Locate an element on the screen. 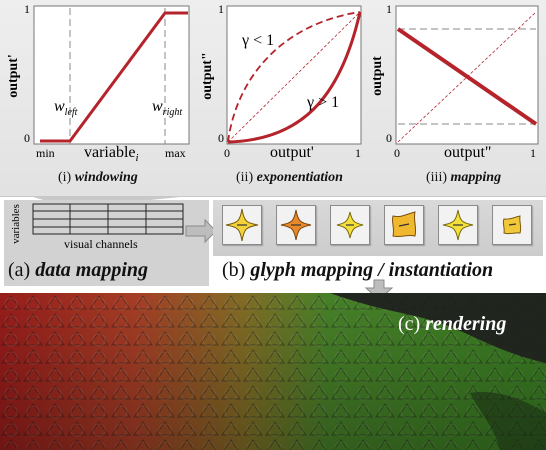 This screenshot has width=546, height=450. plot-windowing-area is located at coordinates (111, 75).